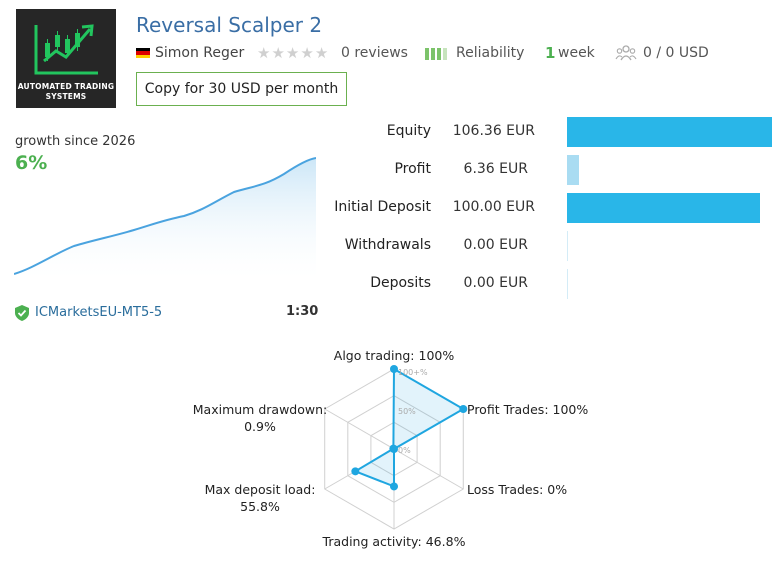 The image size is (779, 565). I want to click on stat-value-withdrawals: 0.00 EUR, so click(495, 245).